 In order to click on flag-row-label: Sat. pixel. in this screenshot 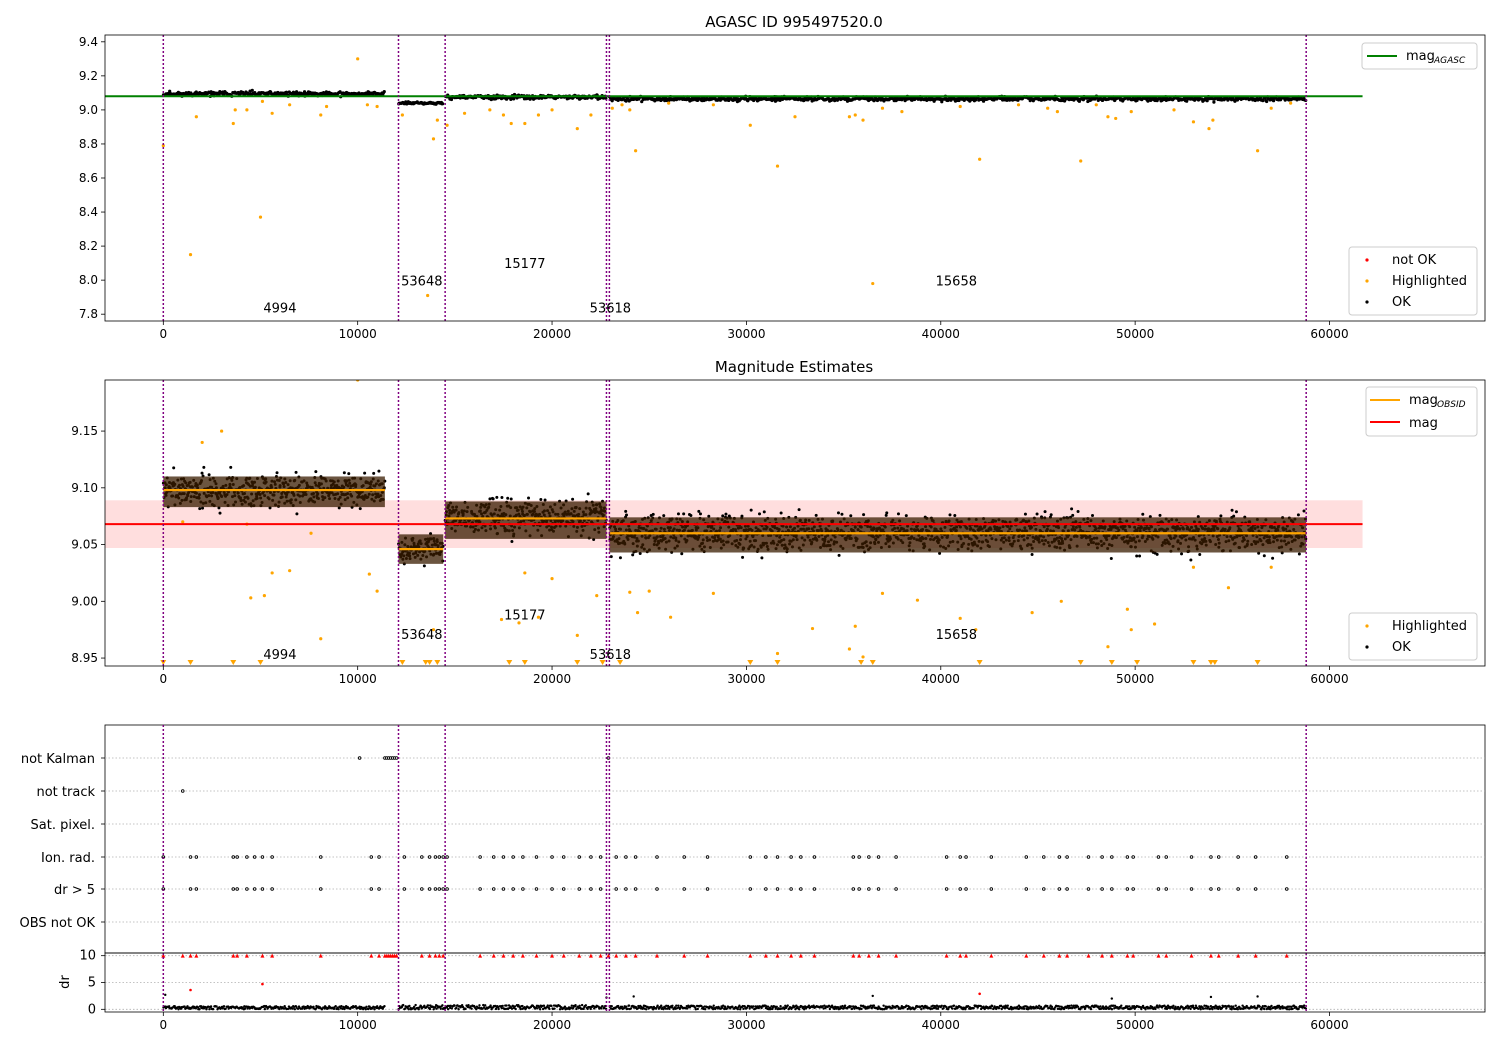, I will do `click(63, 825)`.